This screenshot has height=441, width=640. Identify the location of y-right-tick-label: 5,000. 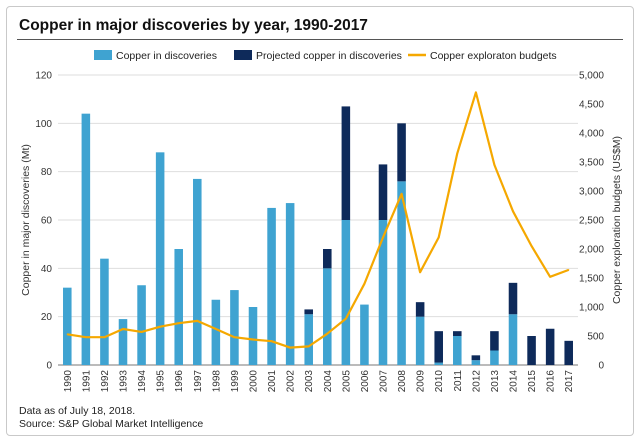
(591, 76).